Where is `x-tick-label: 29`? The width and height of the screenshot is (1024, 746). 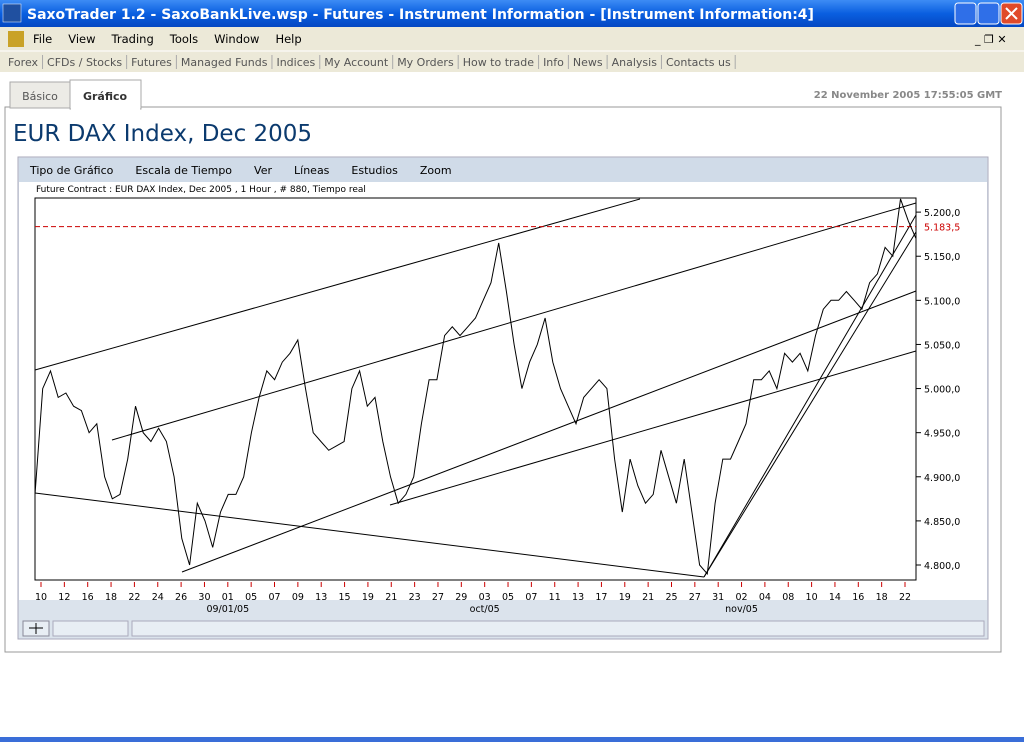
x-tick-label: 29 is located at coordinates (461, 597).